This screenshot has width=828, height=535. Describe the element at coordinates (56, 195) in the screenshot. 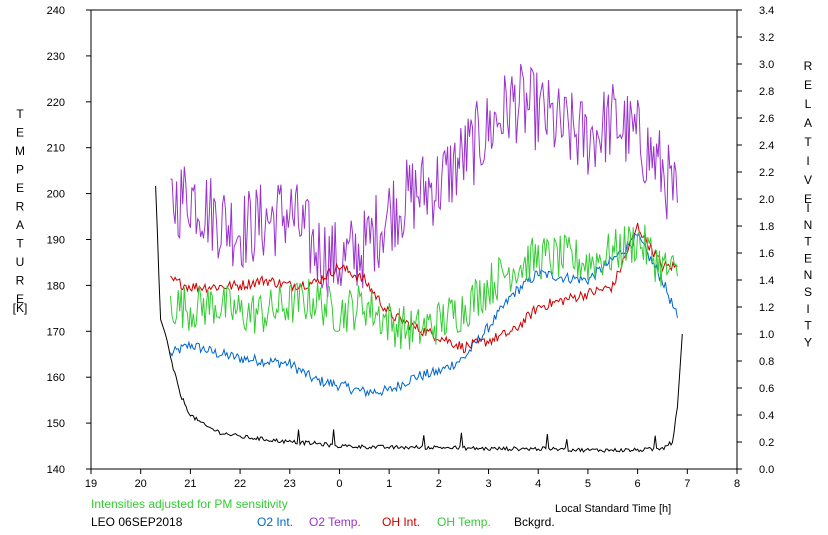

I see `left-tick-label: 200` at that location.